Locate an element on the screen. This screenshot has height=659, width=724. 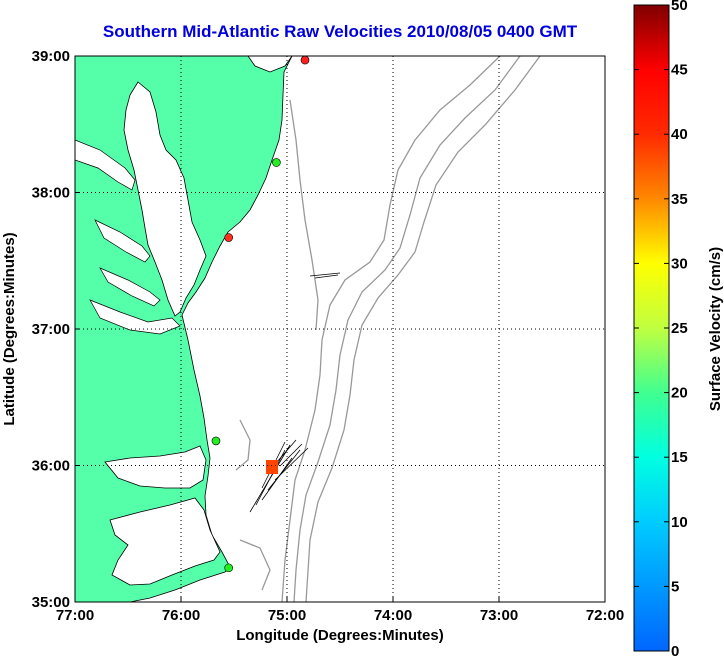
colorbar-tick-label: 30 is located at coordinates (679, 263).